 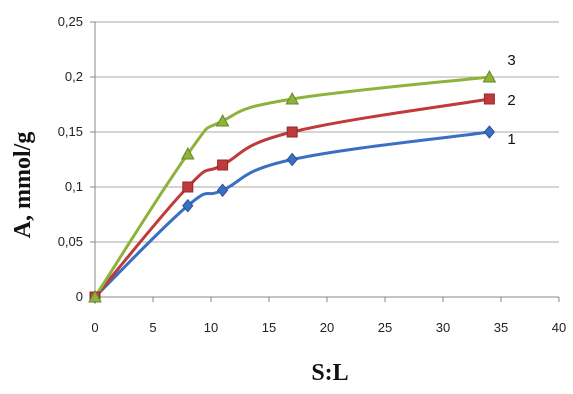 What do you see at coordinates (511, 139) in the screenshot?
I see `series-label-1: 1` at bounding box center [511, 139].